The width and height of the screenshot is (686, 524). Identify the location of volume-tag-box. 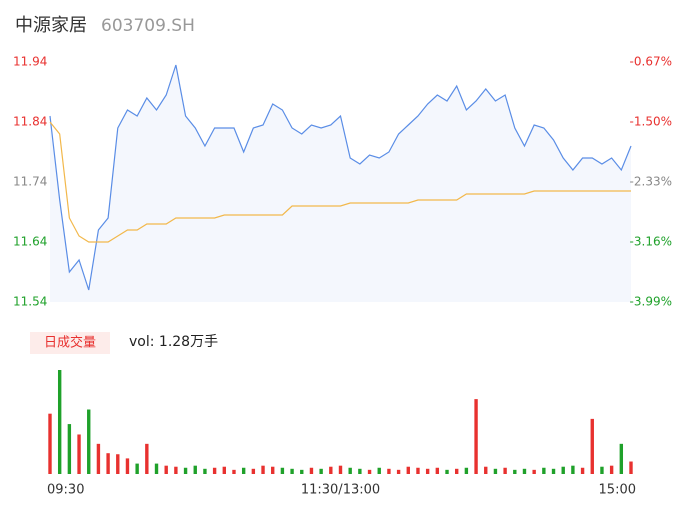
(70, 343).